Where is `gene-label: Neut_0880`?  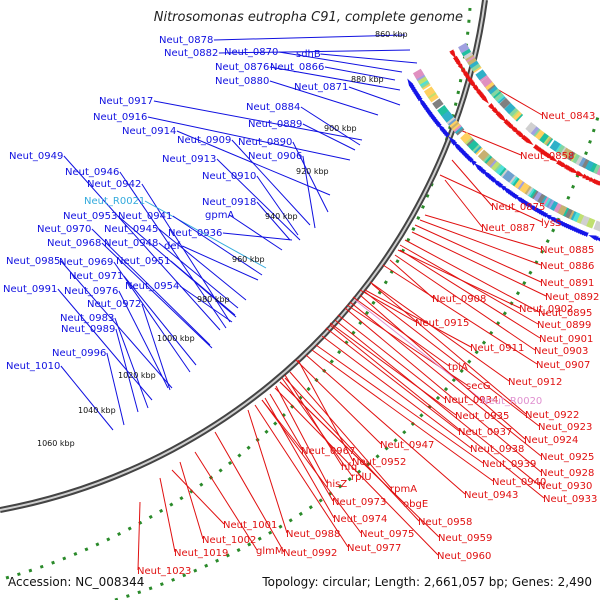 gene-label: Neut_0880 is located at coordinates (242, 81).